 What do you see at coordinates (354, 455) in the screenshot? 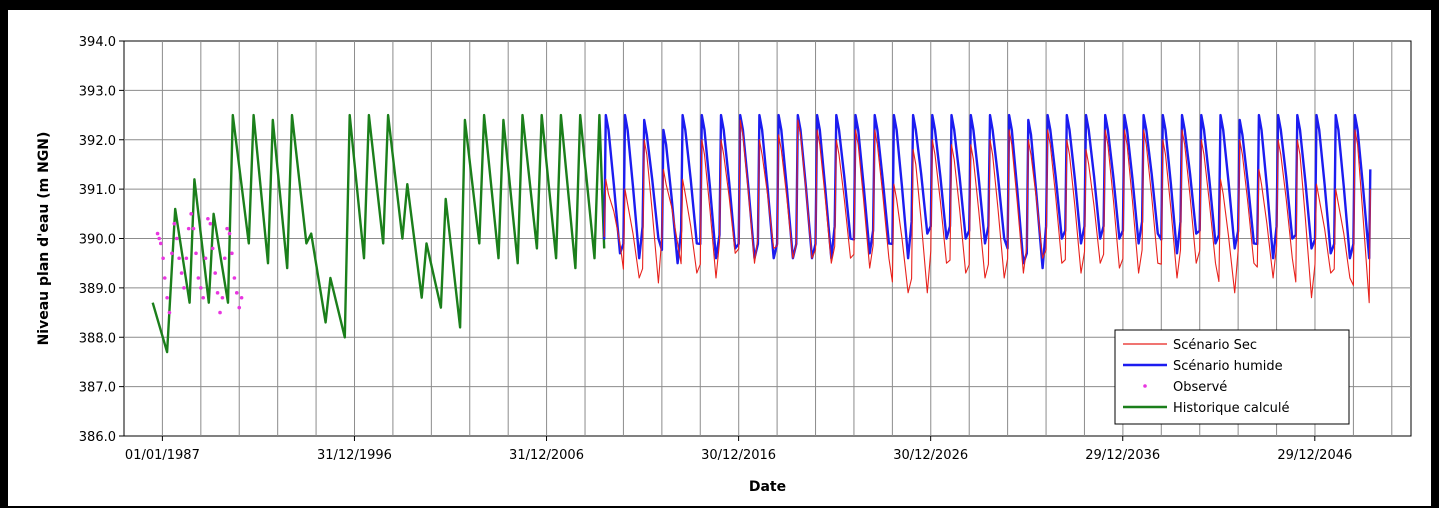
I see `x-tick-label: 31/12/1996` at bounding box center [354, 455].